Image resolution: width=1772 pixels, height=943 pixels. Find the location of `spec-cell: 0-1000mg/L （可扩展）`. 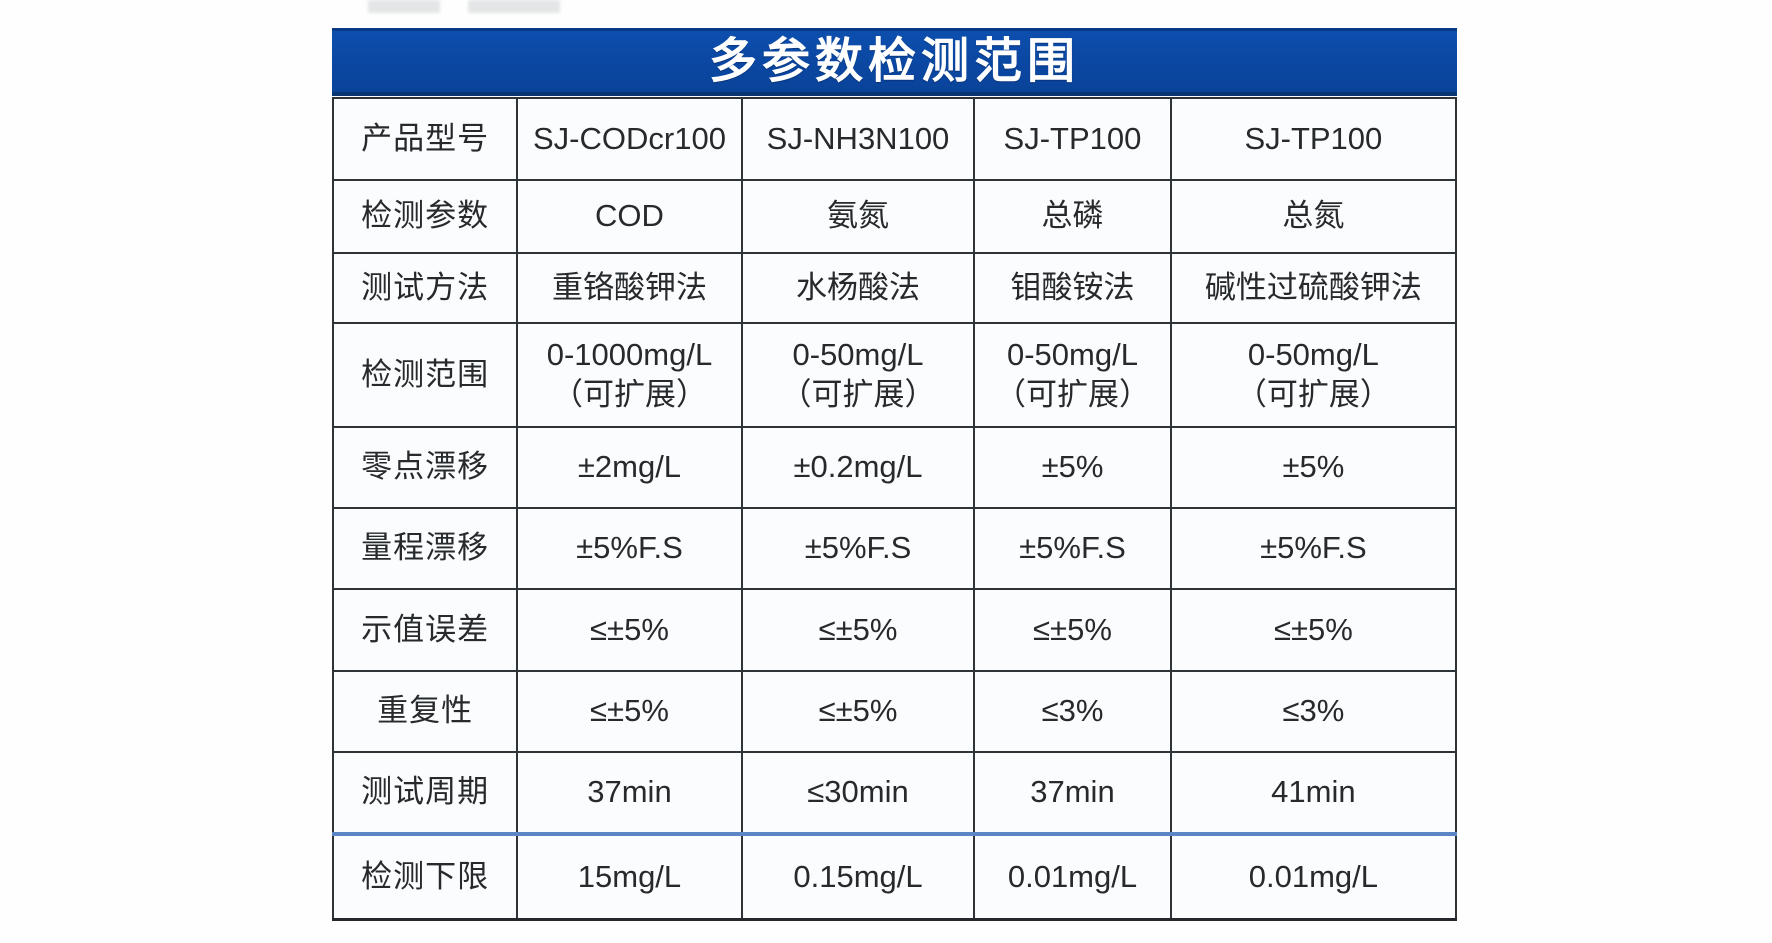

spec-cell: 0-1000mg/L （可扩展） is located at coordinates (629, 375).